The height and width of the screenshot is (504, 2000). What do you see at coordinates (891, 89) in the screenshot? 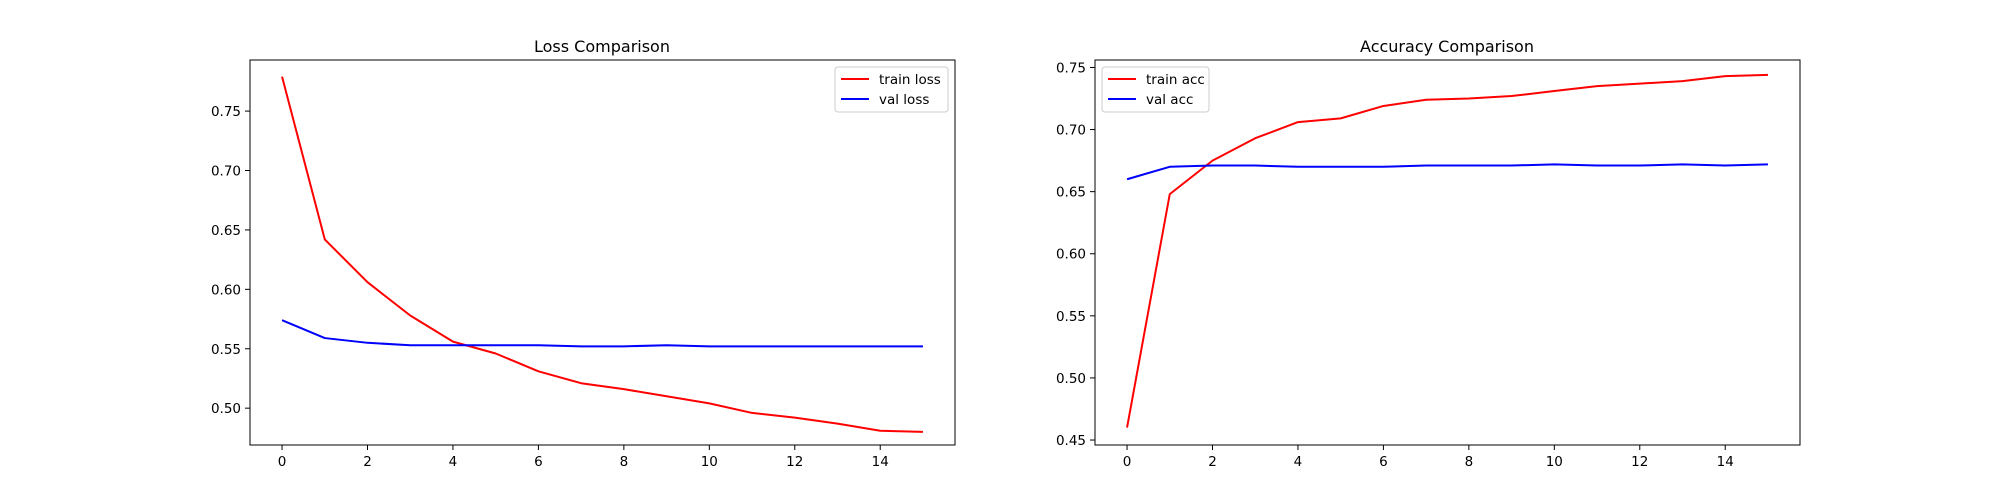
I see `loss-legend: train loss val loss` at bounding box center [891, 89].